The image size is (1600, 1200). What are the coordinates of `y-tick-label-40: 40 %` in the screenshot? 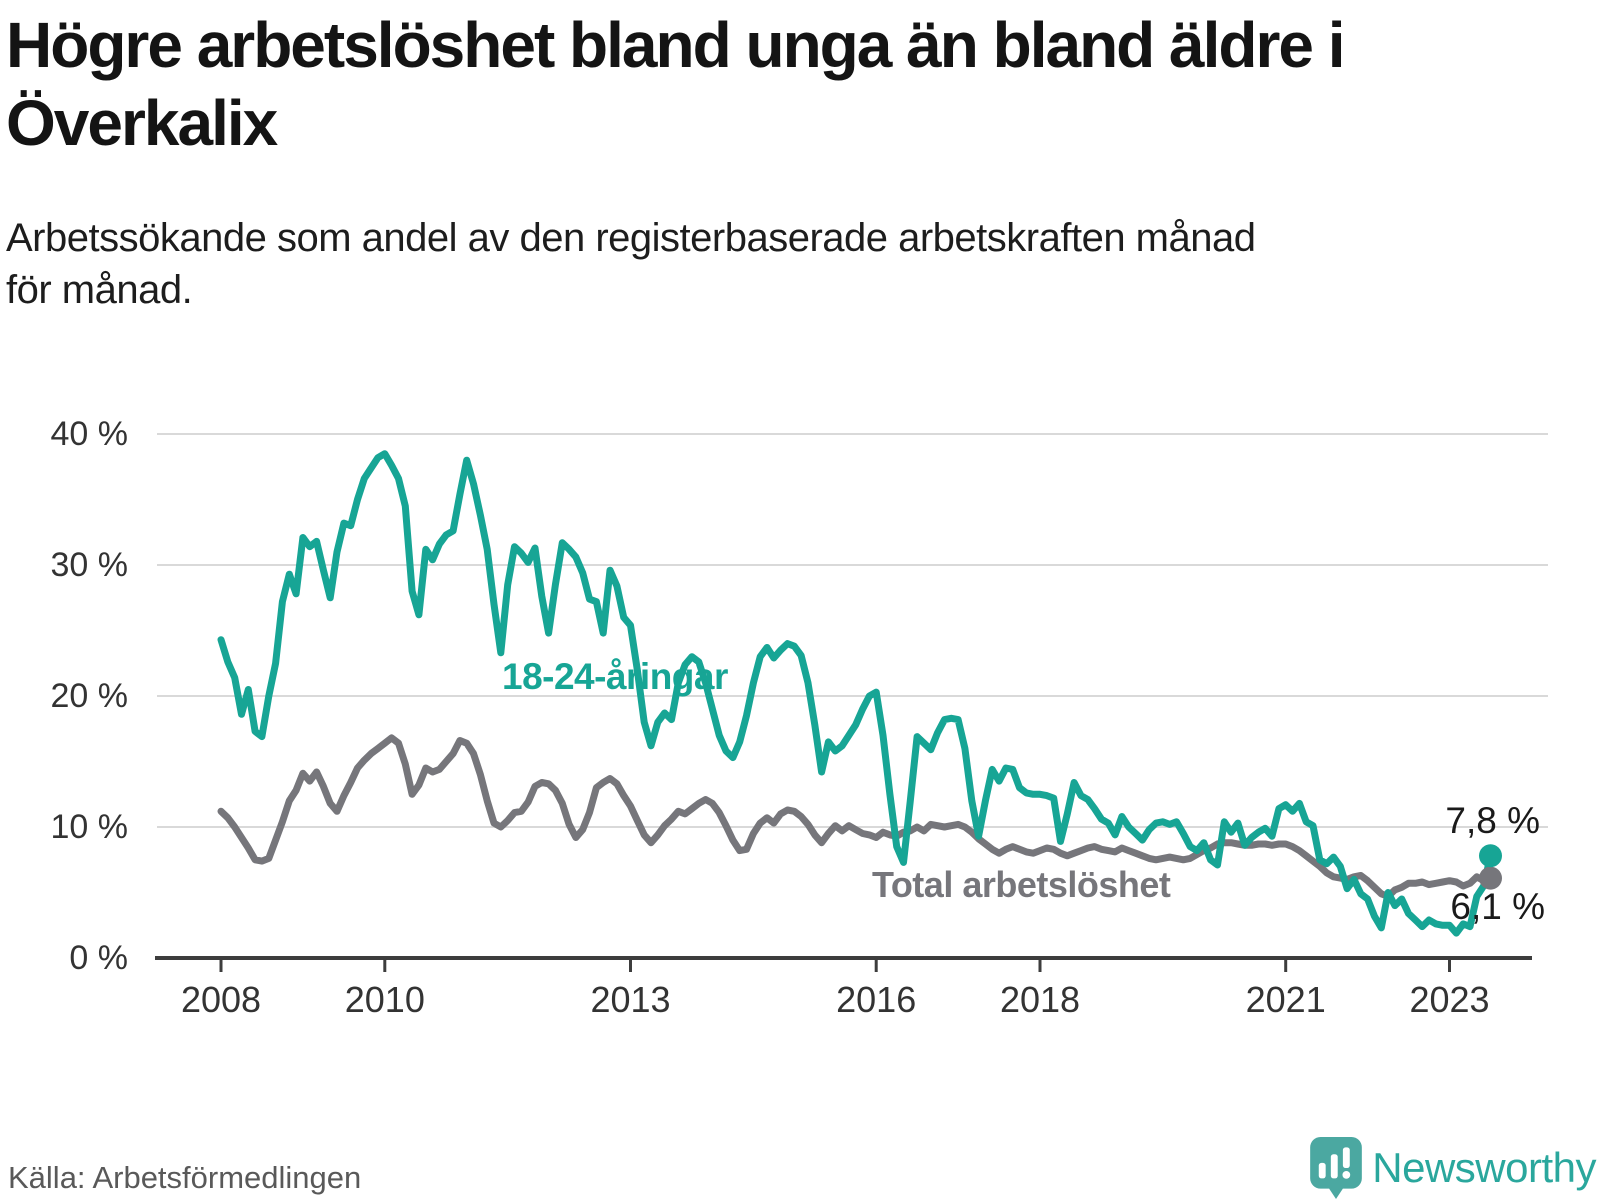 It's located at (89, 434).